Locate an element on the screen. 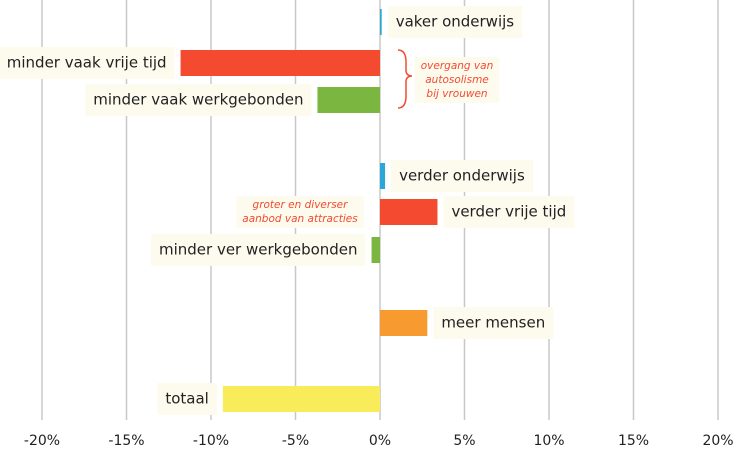 The height and width of the screenshot is (453, 744). x-tick-label: 20% is located at coordinates (717, 441).